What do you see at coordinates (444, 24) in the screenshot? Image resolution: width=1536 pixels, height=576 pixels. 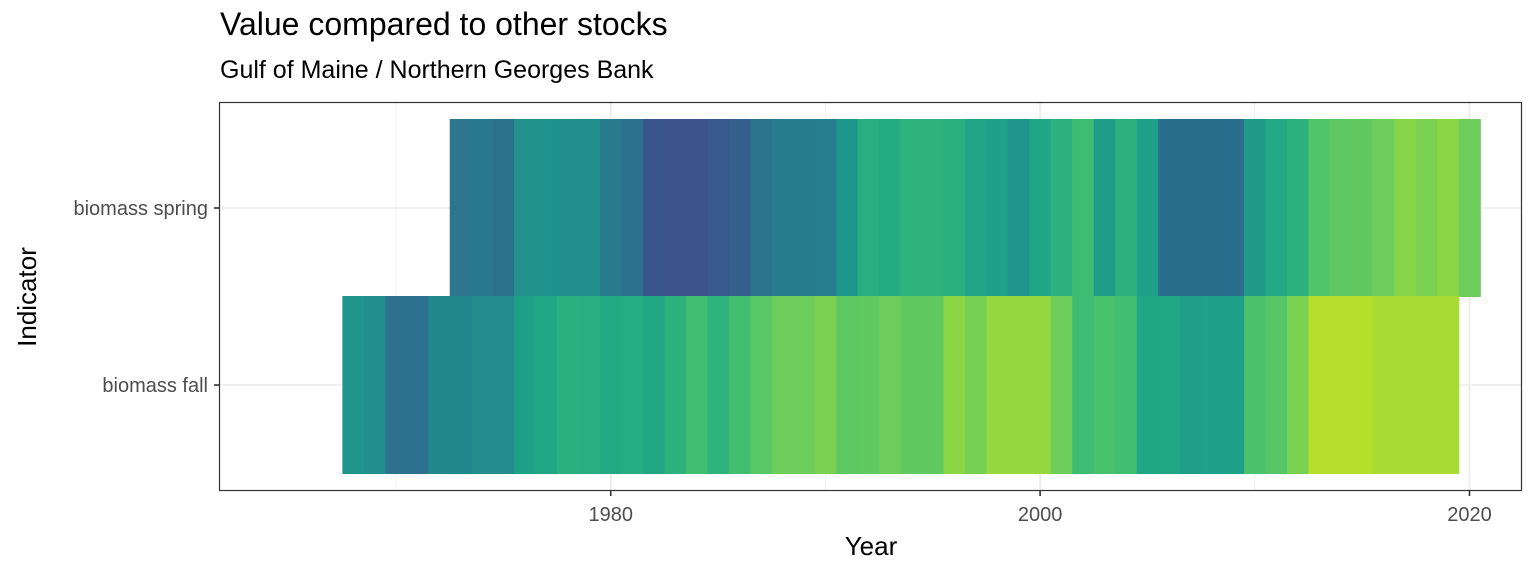 I see `chart-title: Value compared to other stocks` at bounding box center [444, 24].